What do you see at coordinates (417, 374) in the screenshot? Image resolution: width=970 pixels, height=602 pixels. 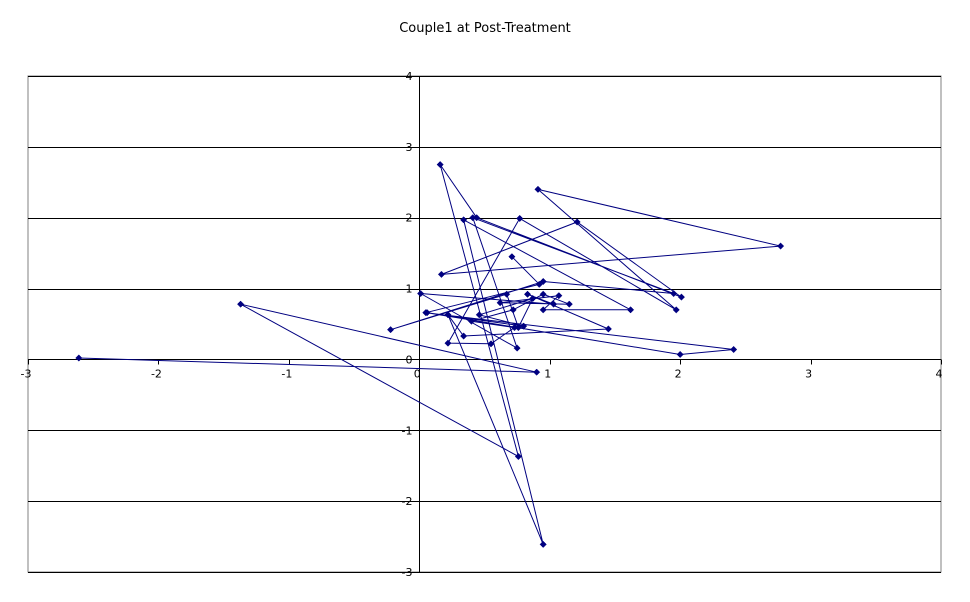 I see `x-tick-label: 0` at bounding box center [417, 374].